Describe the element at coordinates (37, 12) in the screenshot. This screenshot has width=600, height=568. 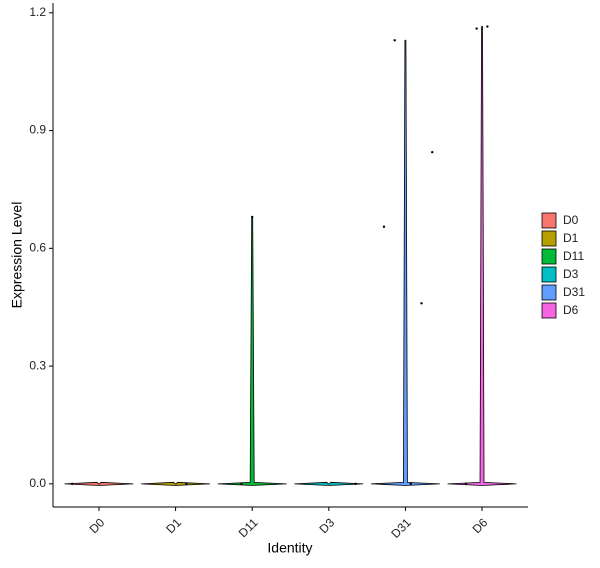
I see `y-tick-label: 1.2` at that location.